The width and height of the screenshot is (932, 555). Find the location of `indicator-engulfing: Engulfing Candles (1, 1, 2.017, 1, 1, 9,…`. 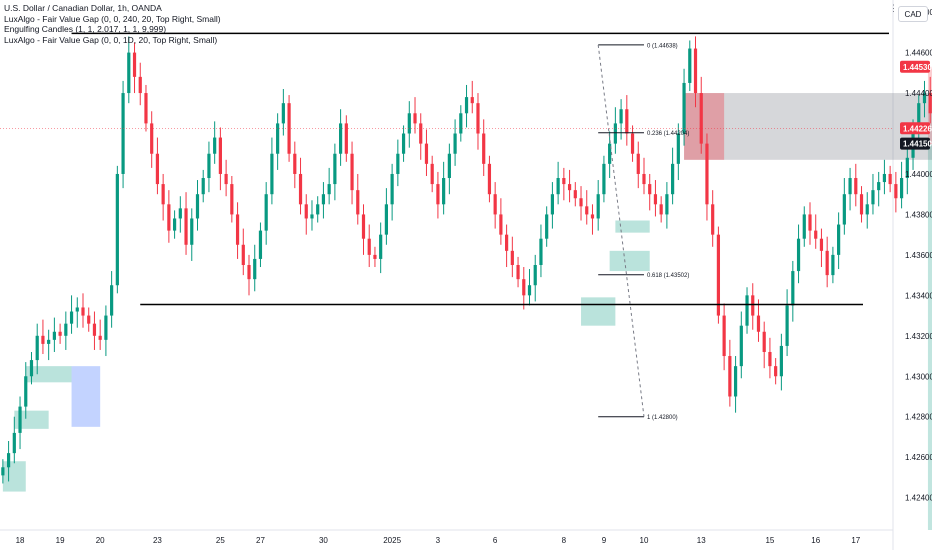

indicator-engulfing: Engulfing Candles (1, 1, 2.017, 1, 1, 9,… is located at coordinates (85, 29).